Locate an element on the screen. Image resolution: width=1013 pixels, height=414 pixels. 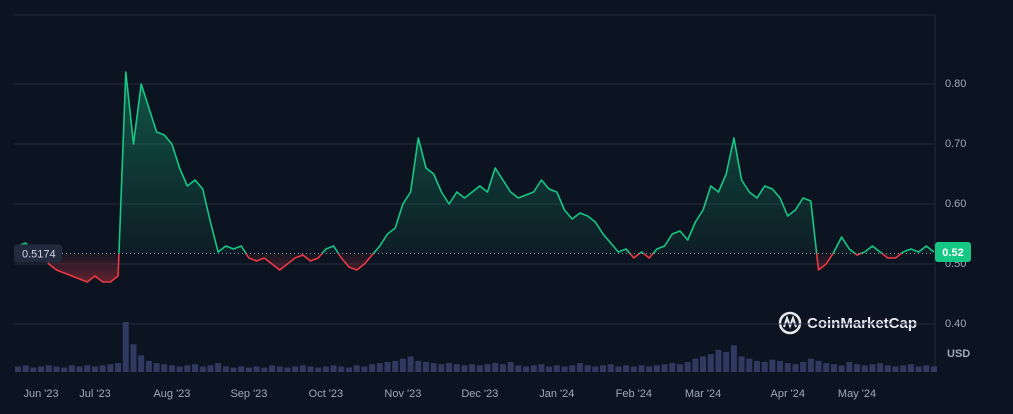
x-tick-label: Oct '23 is located at coordinates (326, 394).